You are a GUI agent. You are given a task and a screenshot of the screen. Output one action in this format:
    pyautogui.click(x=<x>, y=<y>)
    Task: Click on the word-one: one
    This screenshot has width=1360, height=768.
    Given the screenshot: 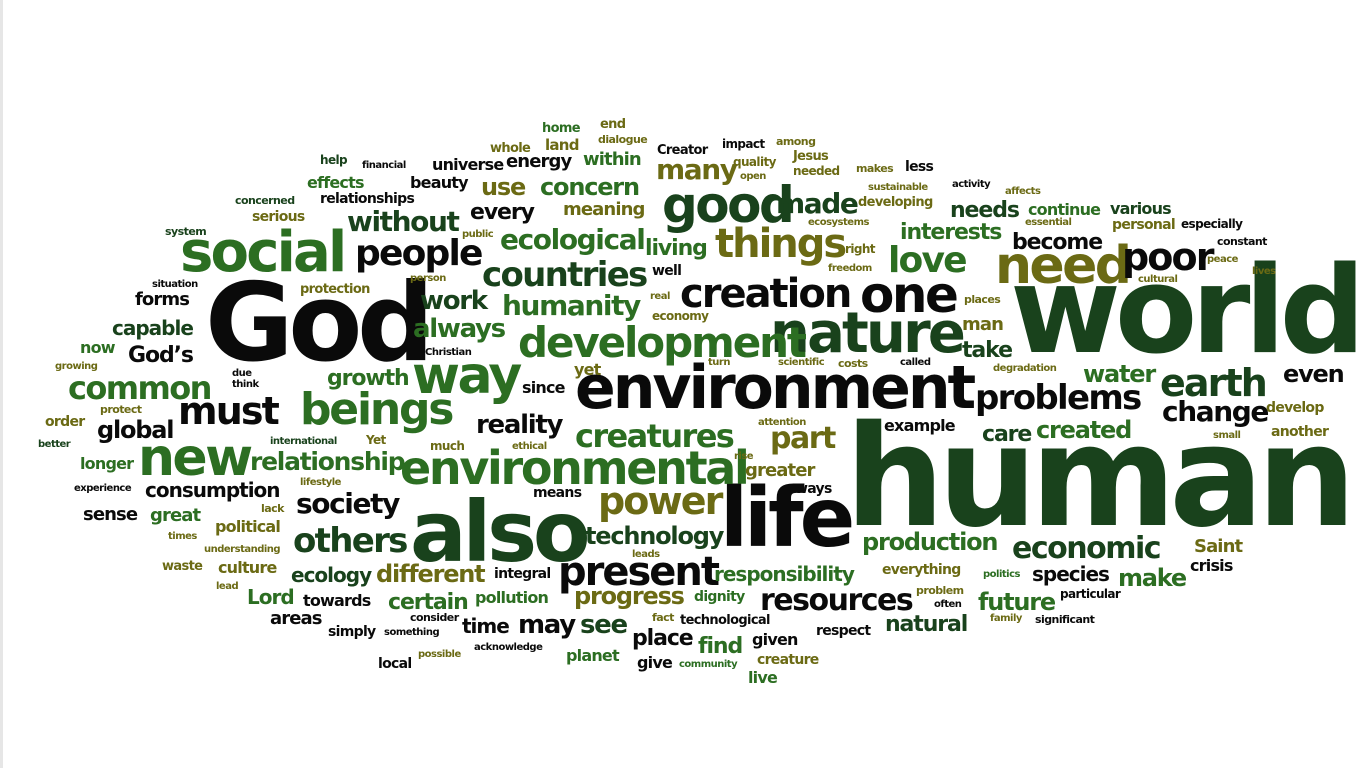 What is the action you would take?
    pyautogui.click(x=909, y=295)
    